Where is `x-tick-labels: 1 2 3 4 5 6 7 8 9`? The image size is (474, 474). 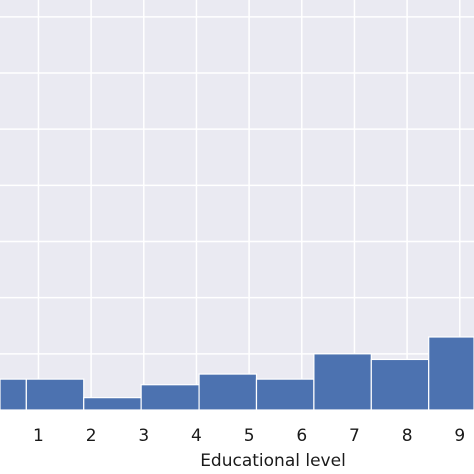 x-tick-labels: 1 2 3 4 5 6 7 8 9 is located at coordinates (249, 436).